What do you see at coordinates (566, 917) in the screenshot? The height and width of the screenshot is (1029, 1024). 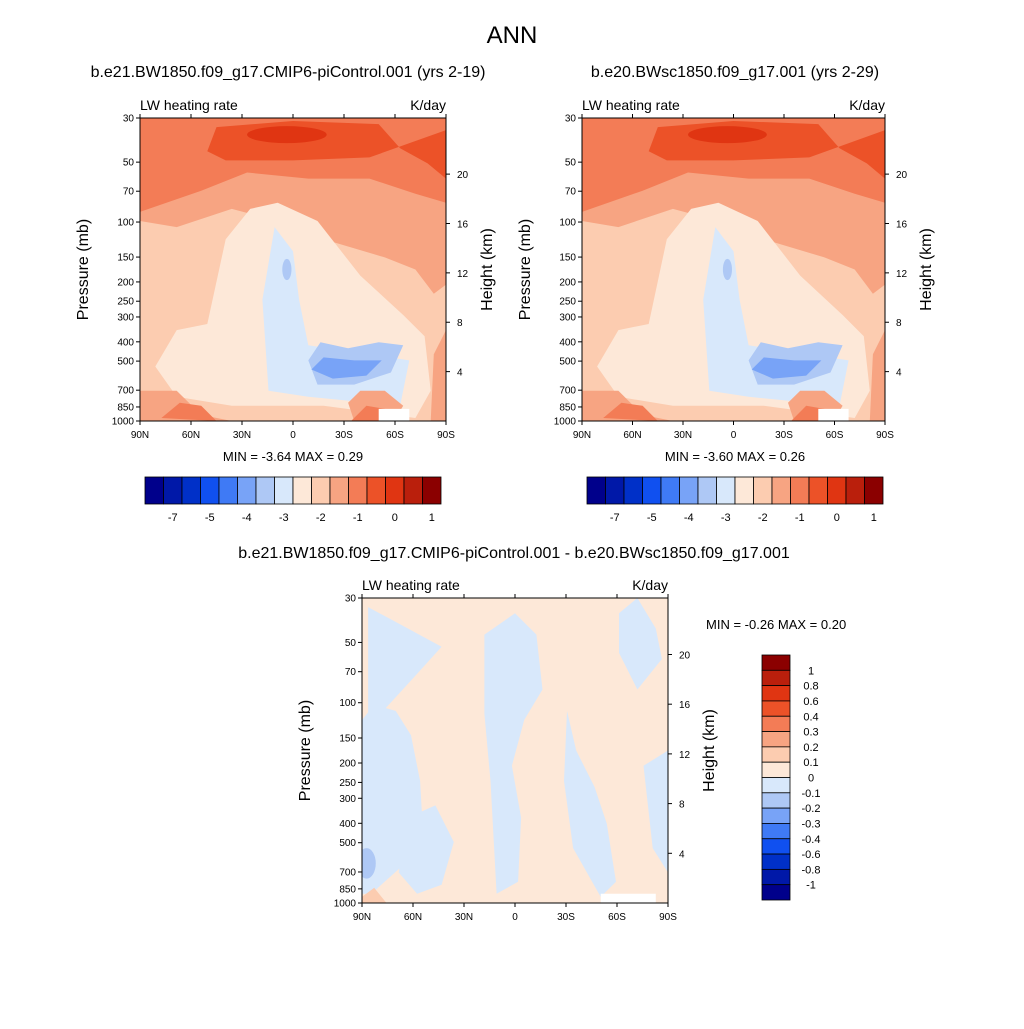 I see `x-tick-label: 30S` at bounding box center [566, 917].